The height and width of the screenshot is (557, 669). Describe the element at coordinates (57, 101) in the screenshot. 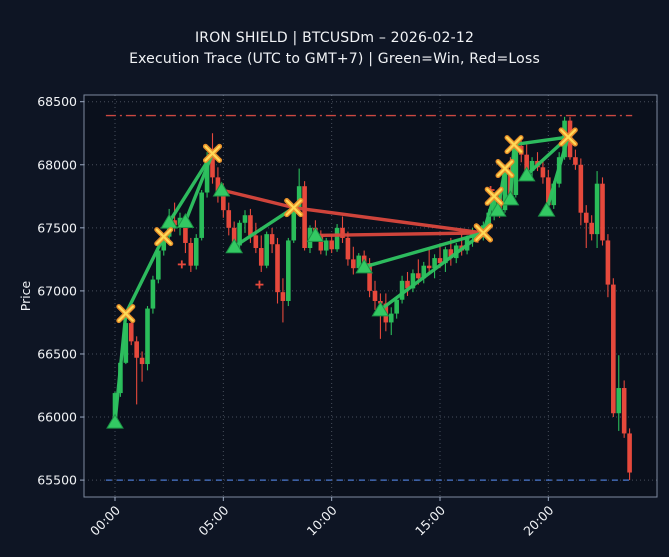

I see `y-tick-label: 68500` at that location.